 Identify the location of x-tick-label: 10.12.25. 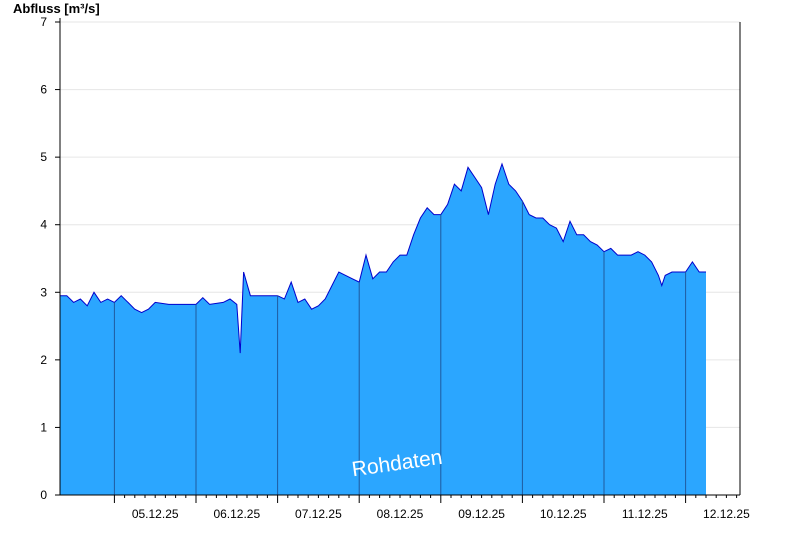
(563, 514).